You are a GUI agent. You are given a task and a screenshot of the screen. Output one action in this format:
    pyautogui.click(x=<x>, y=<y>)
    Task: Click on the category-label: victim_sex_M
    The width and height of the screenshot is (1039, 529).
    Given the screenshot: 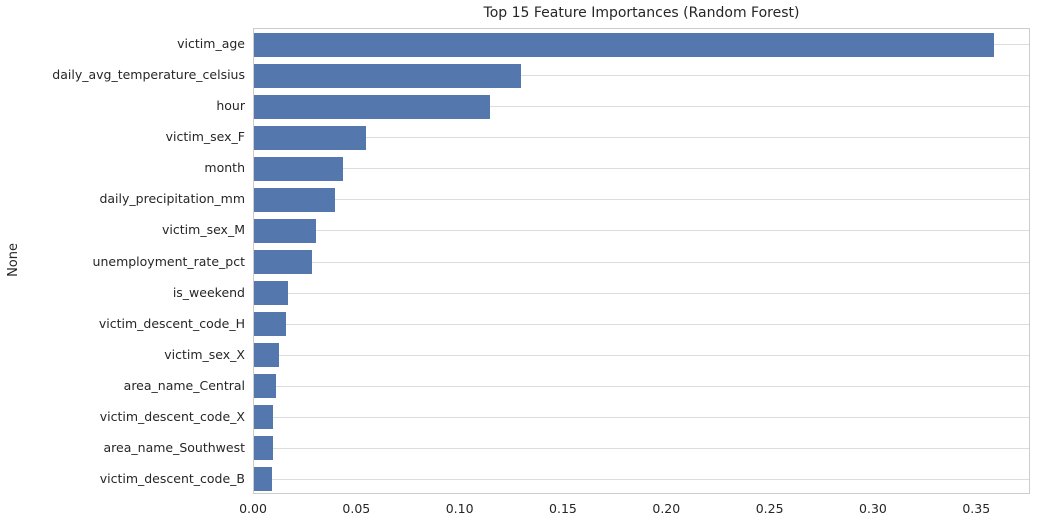 What is the action you would take?
    pyautogui.click(x=203, y=230)
    